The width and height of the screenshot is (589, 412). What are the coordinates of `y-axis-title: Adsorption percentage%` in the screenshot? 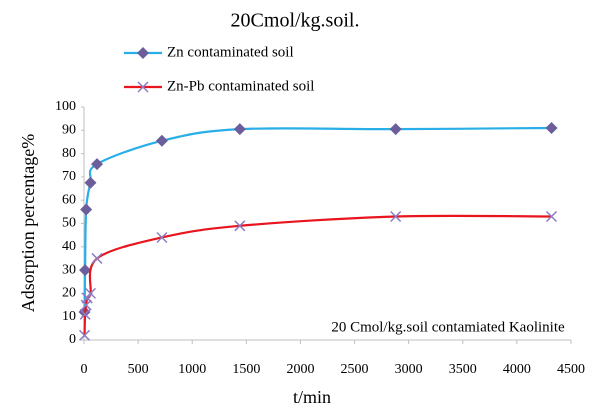 It's located at (28, 223).